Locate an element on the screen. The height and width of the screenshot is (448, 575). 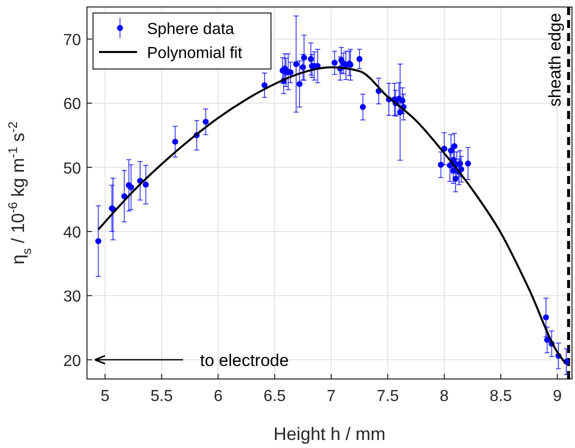
x-tick-label: 9 is located at coordinates (557, 396).